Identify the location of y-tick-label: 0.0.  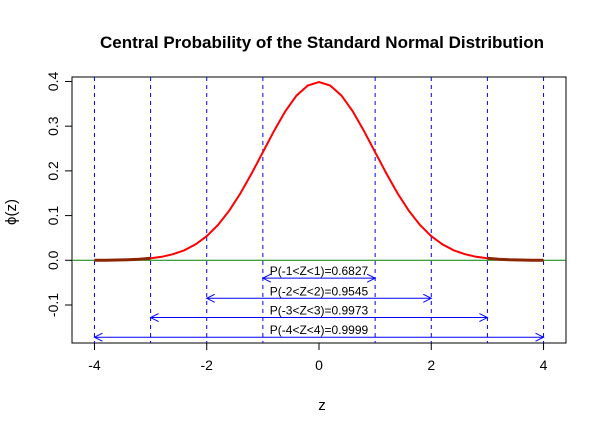
(53, 260).